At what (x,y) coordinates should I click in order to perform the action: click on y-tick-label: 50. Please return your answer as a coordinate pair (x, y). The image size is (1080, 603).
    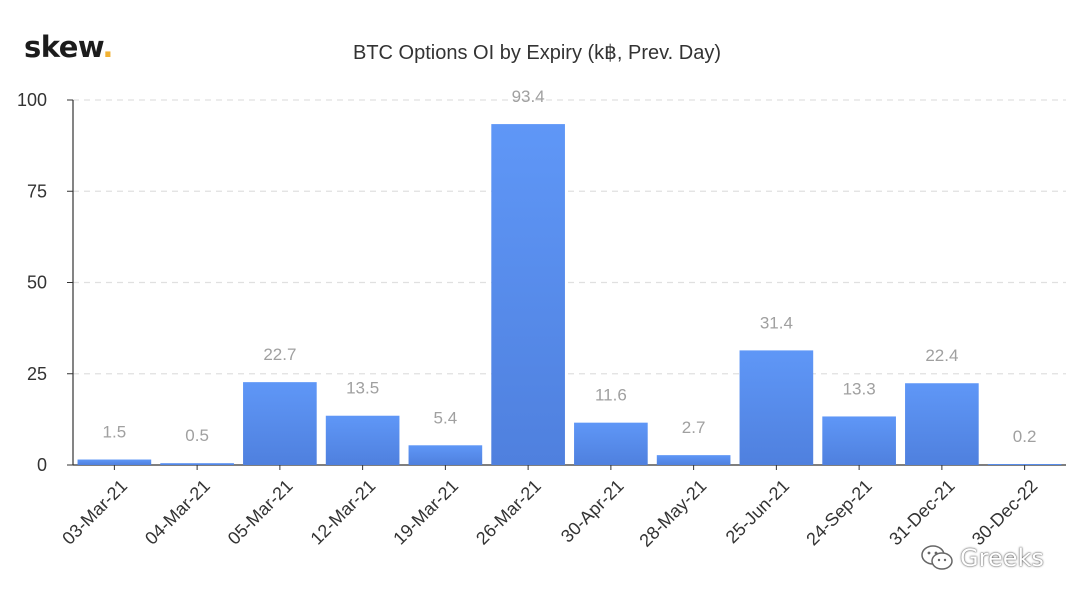
    Looking at the image, I should click on (37, 283).